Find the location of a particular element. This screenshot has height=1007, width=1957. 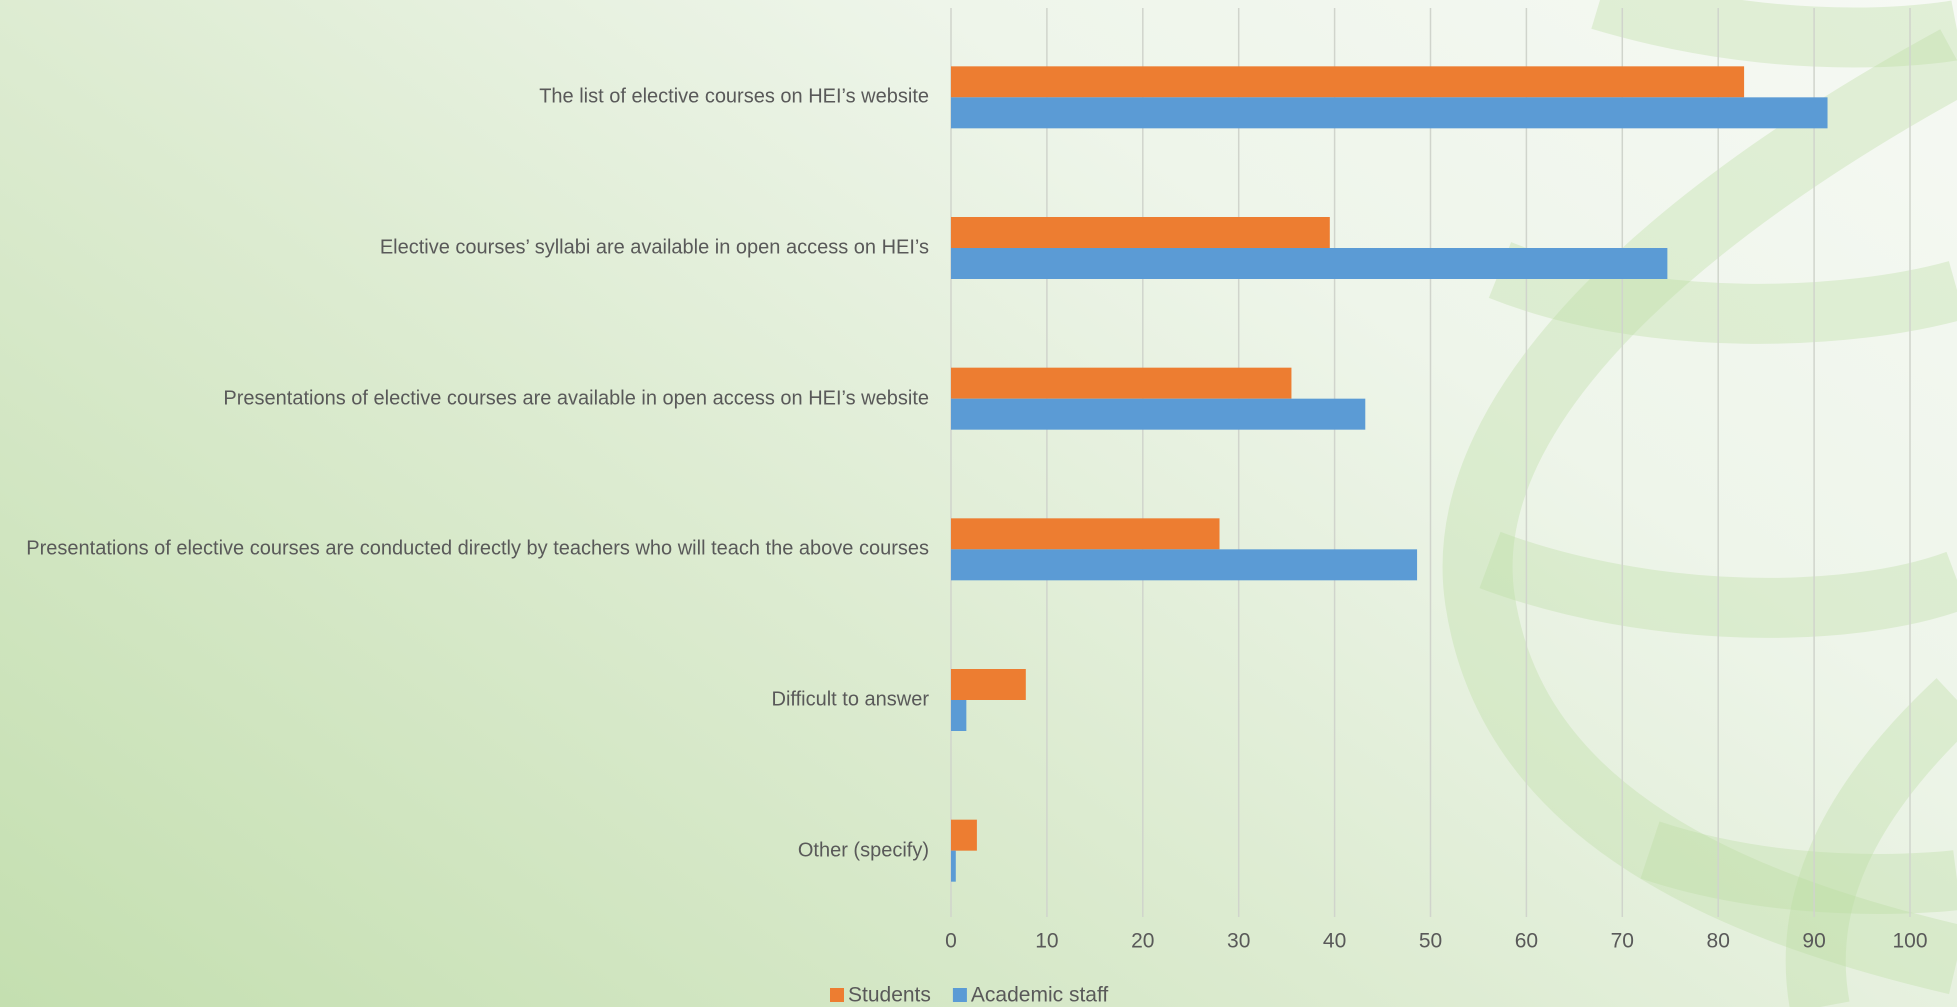

x-tick-label: 50 is located at coordinates (1430, 941).